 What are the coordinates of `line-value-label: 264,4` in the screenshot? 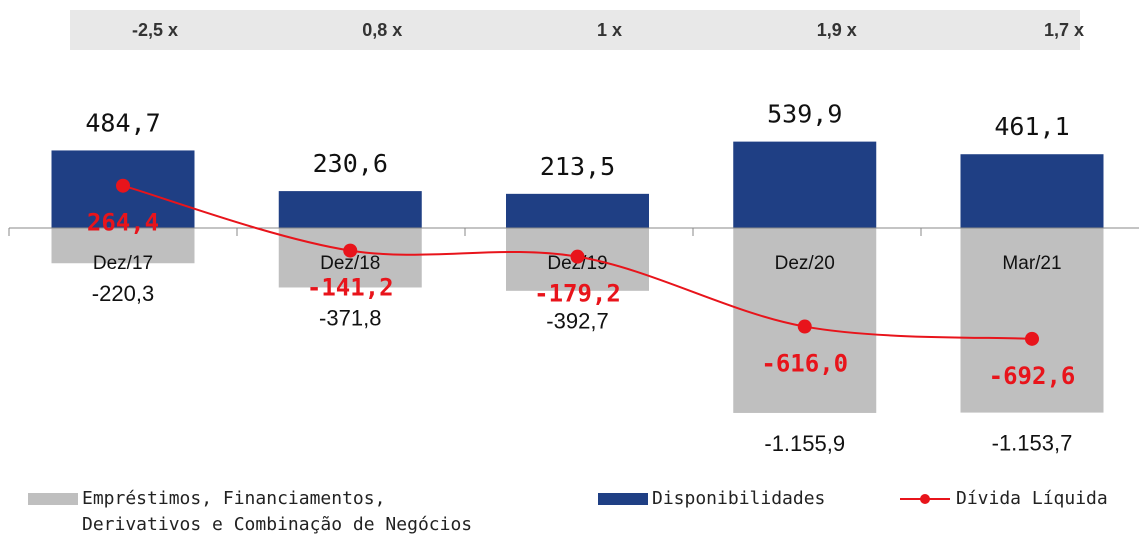 It's located at (123, 223).